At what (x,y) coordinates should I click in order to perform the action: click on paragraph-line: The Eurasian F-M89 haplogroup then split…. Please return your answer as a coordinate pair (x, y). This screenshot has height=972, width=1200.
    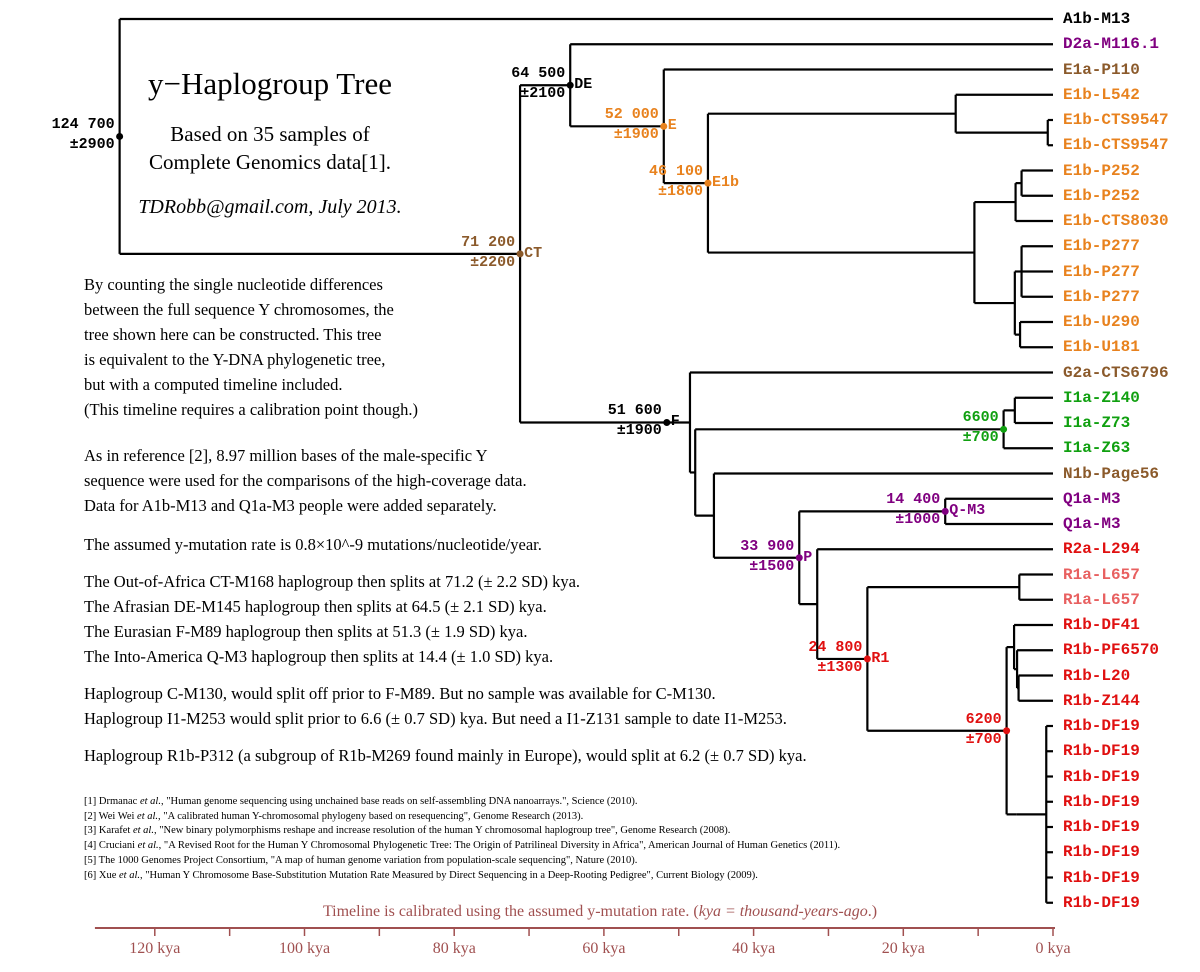
    Looking at the image, I should click on (306, 631).